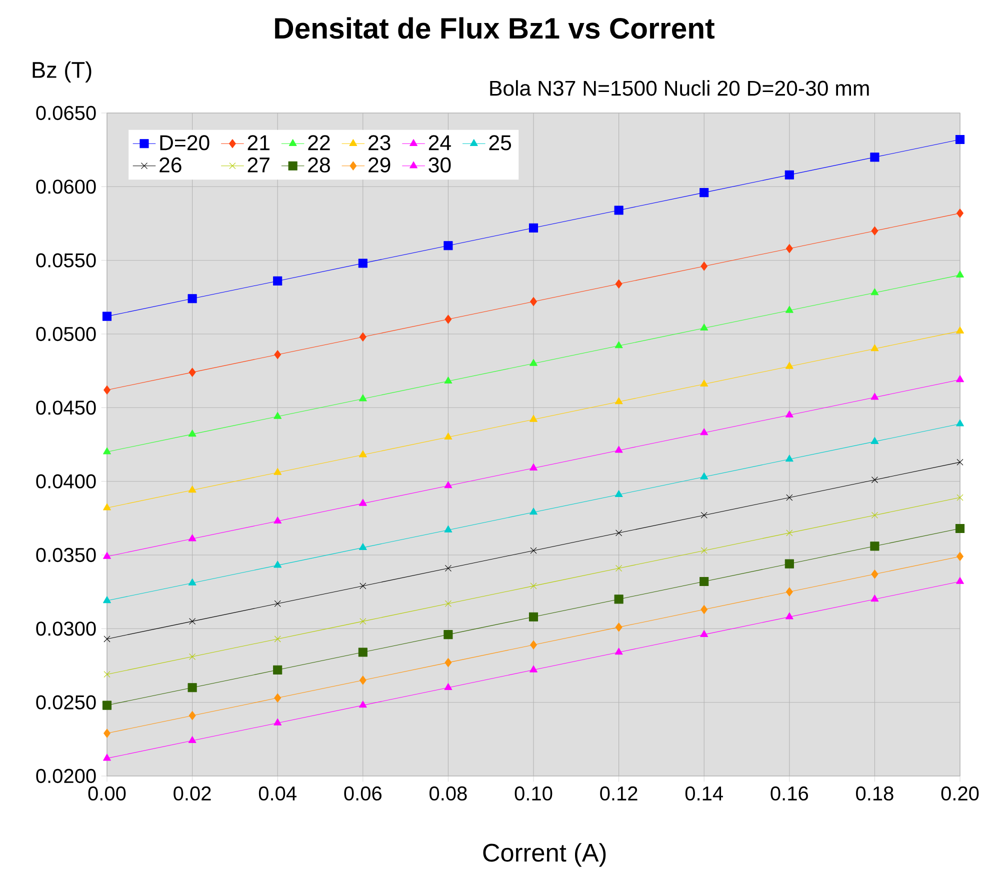 The height and width of the screenshot is (872, 988). Describe the element at coordinates (704, 793) in the screenshot. I see `x-tick-label: 0.14` at that location.